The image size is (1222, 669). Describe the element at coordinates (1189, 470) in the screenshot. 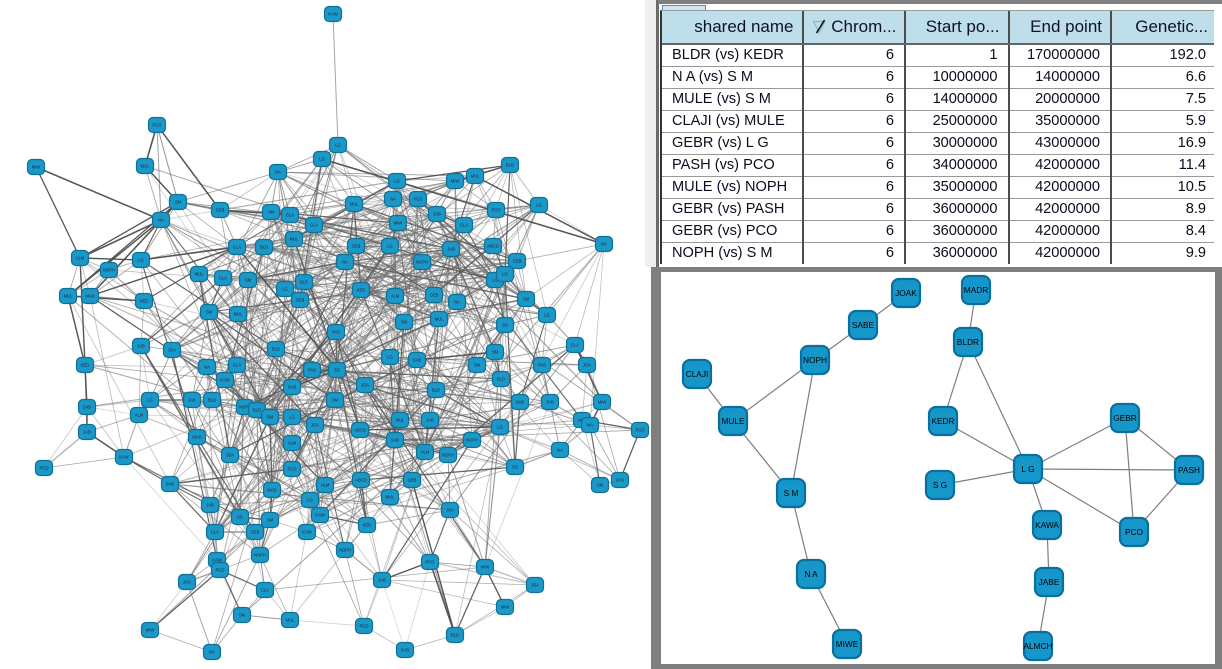

I see `svg-text: PASH` at that location.